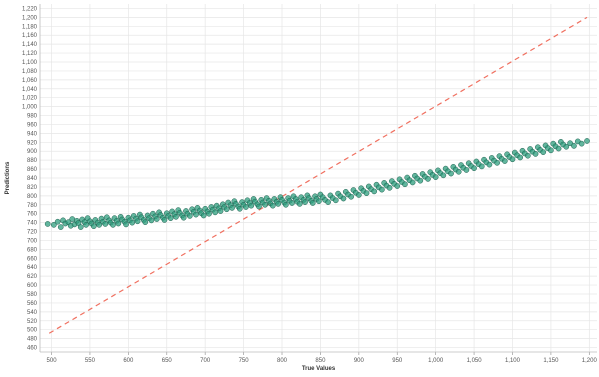 Image resolution: width=599 pixels, height=377 pixels. What do you see at coordinates (359, 361) in the screenshot?
I see `x-tick-label: 900` at bounding box center [359, 361].